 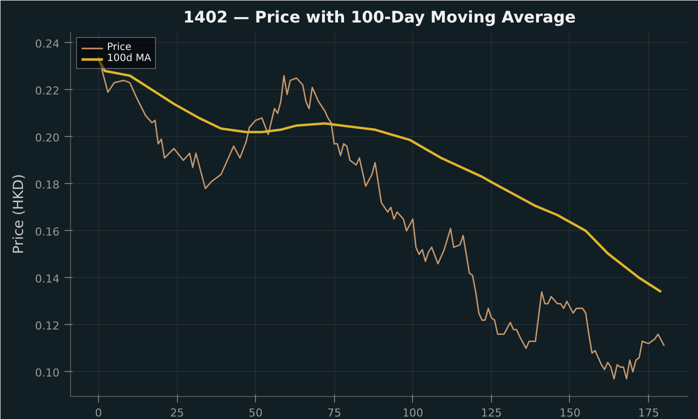 What do you see at coordinates (47, 185) in the screenshot?
I see `y-tick-label: 0.18` at bounding box center [47, 185].